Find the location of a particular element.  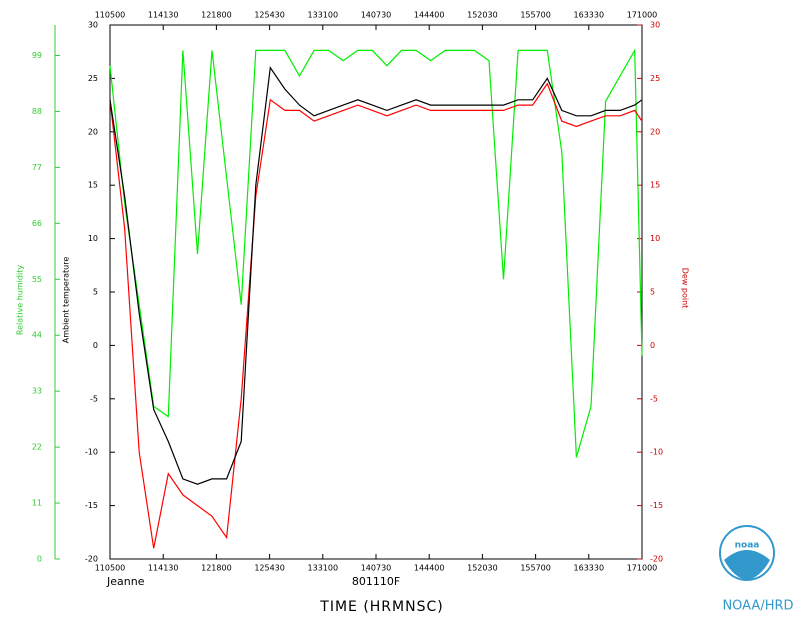

y-tick-label: 25 is located at coordinates (93, 78).